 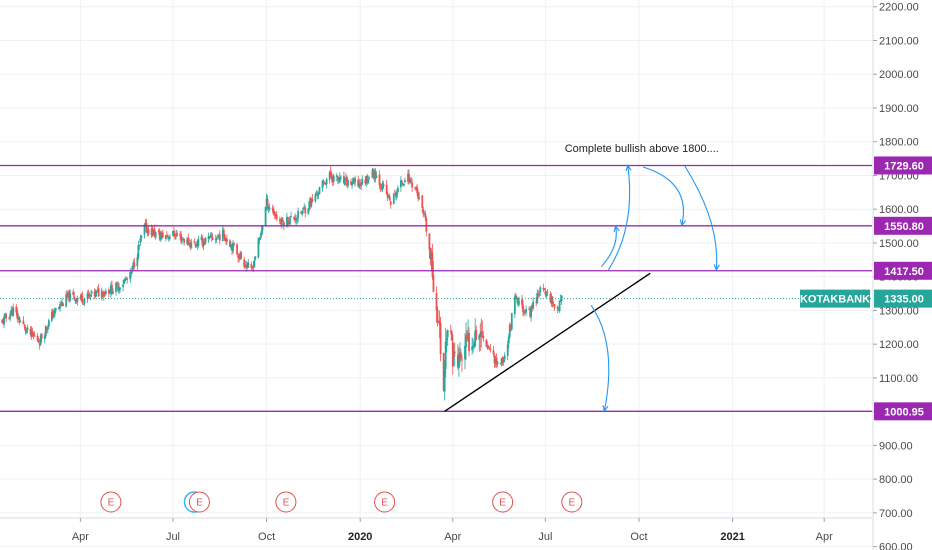 What do you see at coordinates (616, 228) in the screenshot?
I see `arrow-head` at bounding box center [616, 228].